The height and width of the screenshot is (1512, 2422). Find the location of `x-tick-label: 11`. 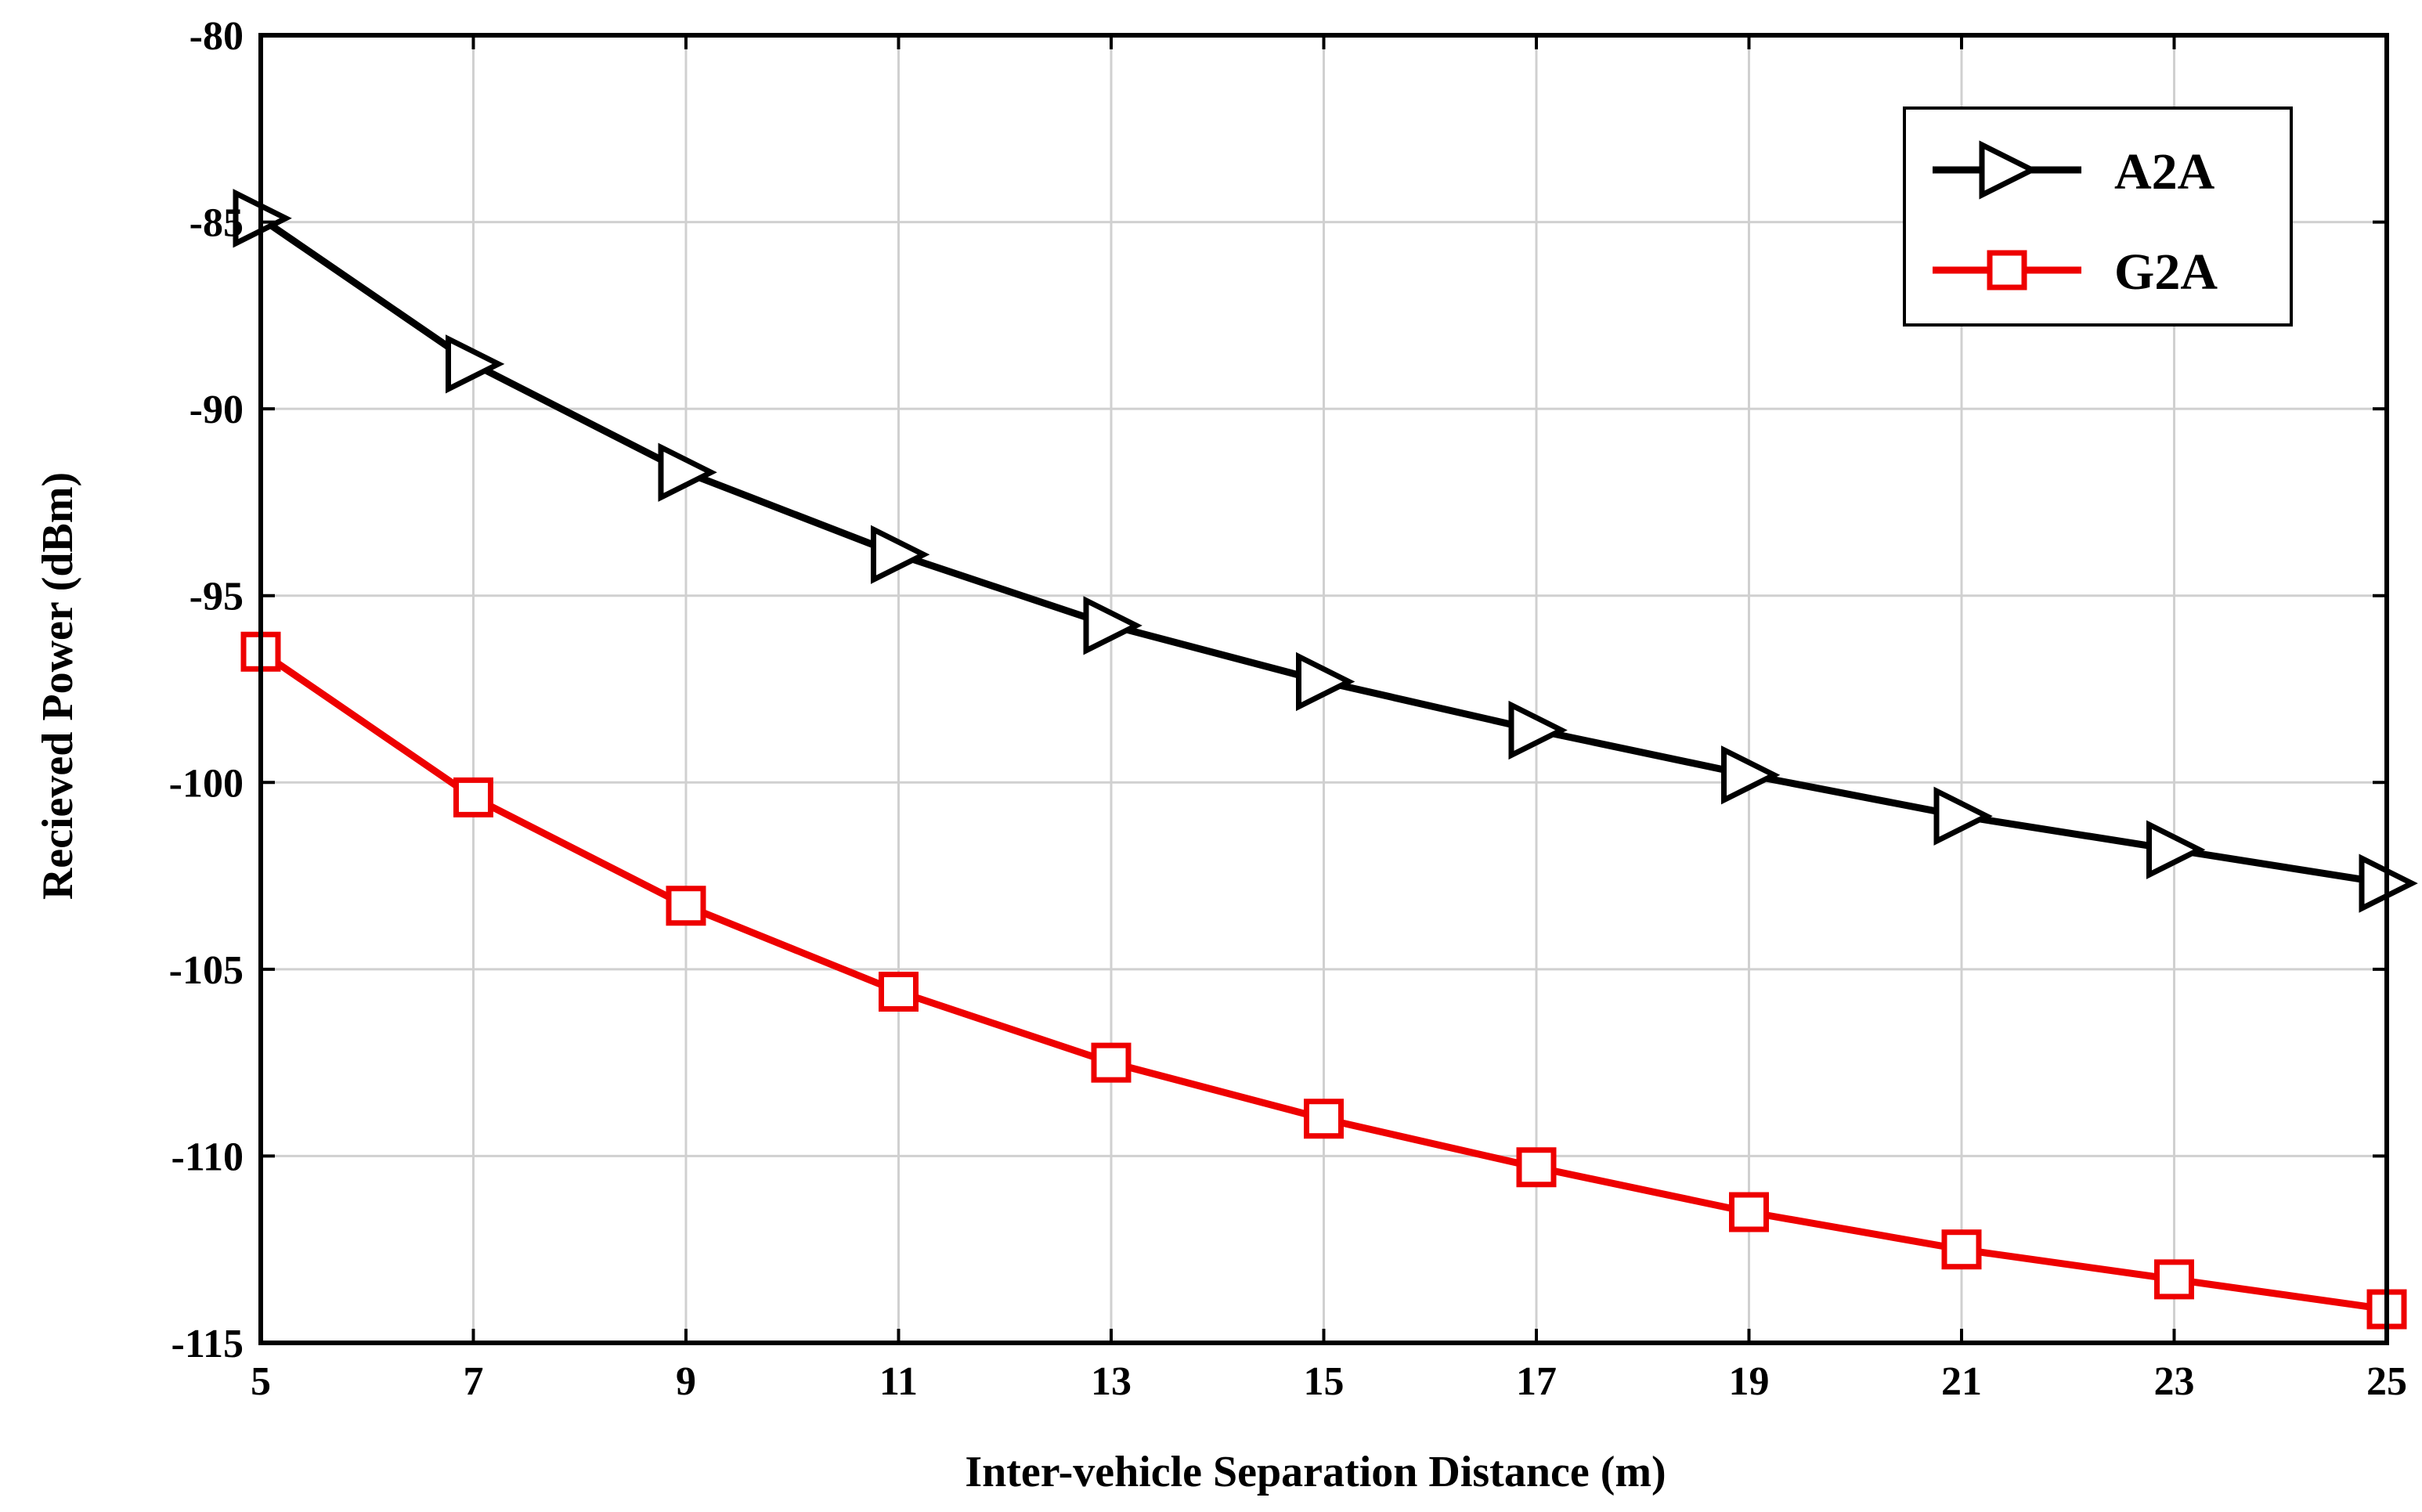

x-tick-label: 11 is located at coordinates (898, 1381).